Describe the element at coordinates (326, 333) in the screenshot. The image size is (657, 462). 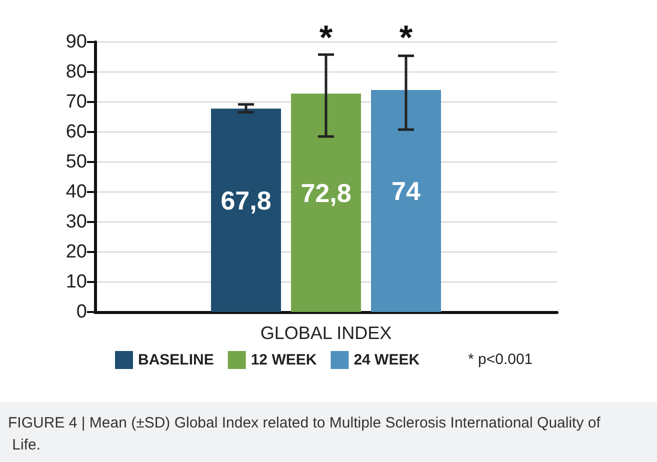
I see `x-tick-label: GLOBAL INDEX` at that location.